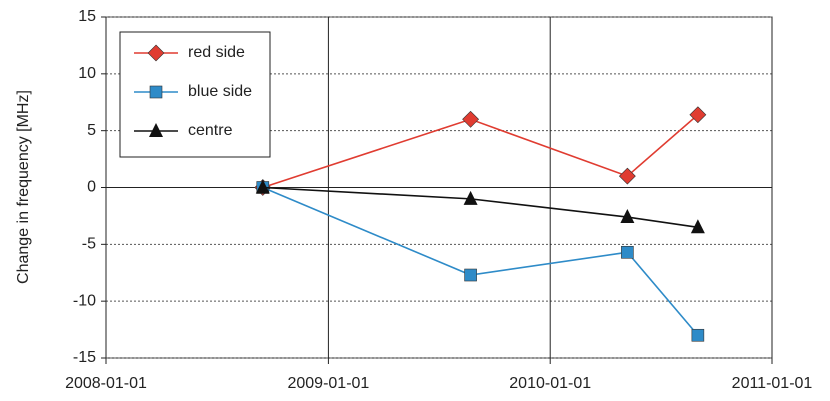 This screenshot has height=401, width=830. What do you see at coordinates (216, 52) in the screenshot?
I see `legend-label: red side` at bounding box center [216, 52].